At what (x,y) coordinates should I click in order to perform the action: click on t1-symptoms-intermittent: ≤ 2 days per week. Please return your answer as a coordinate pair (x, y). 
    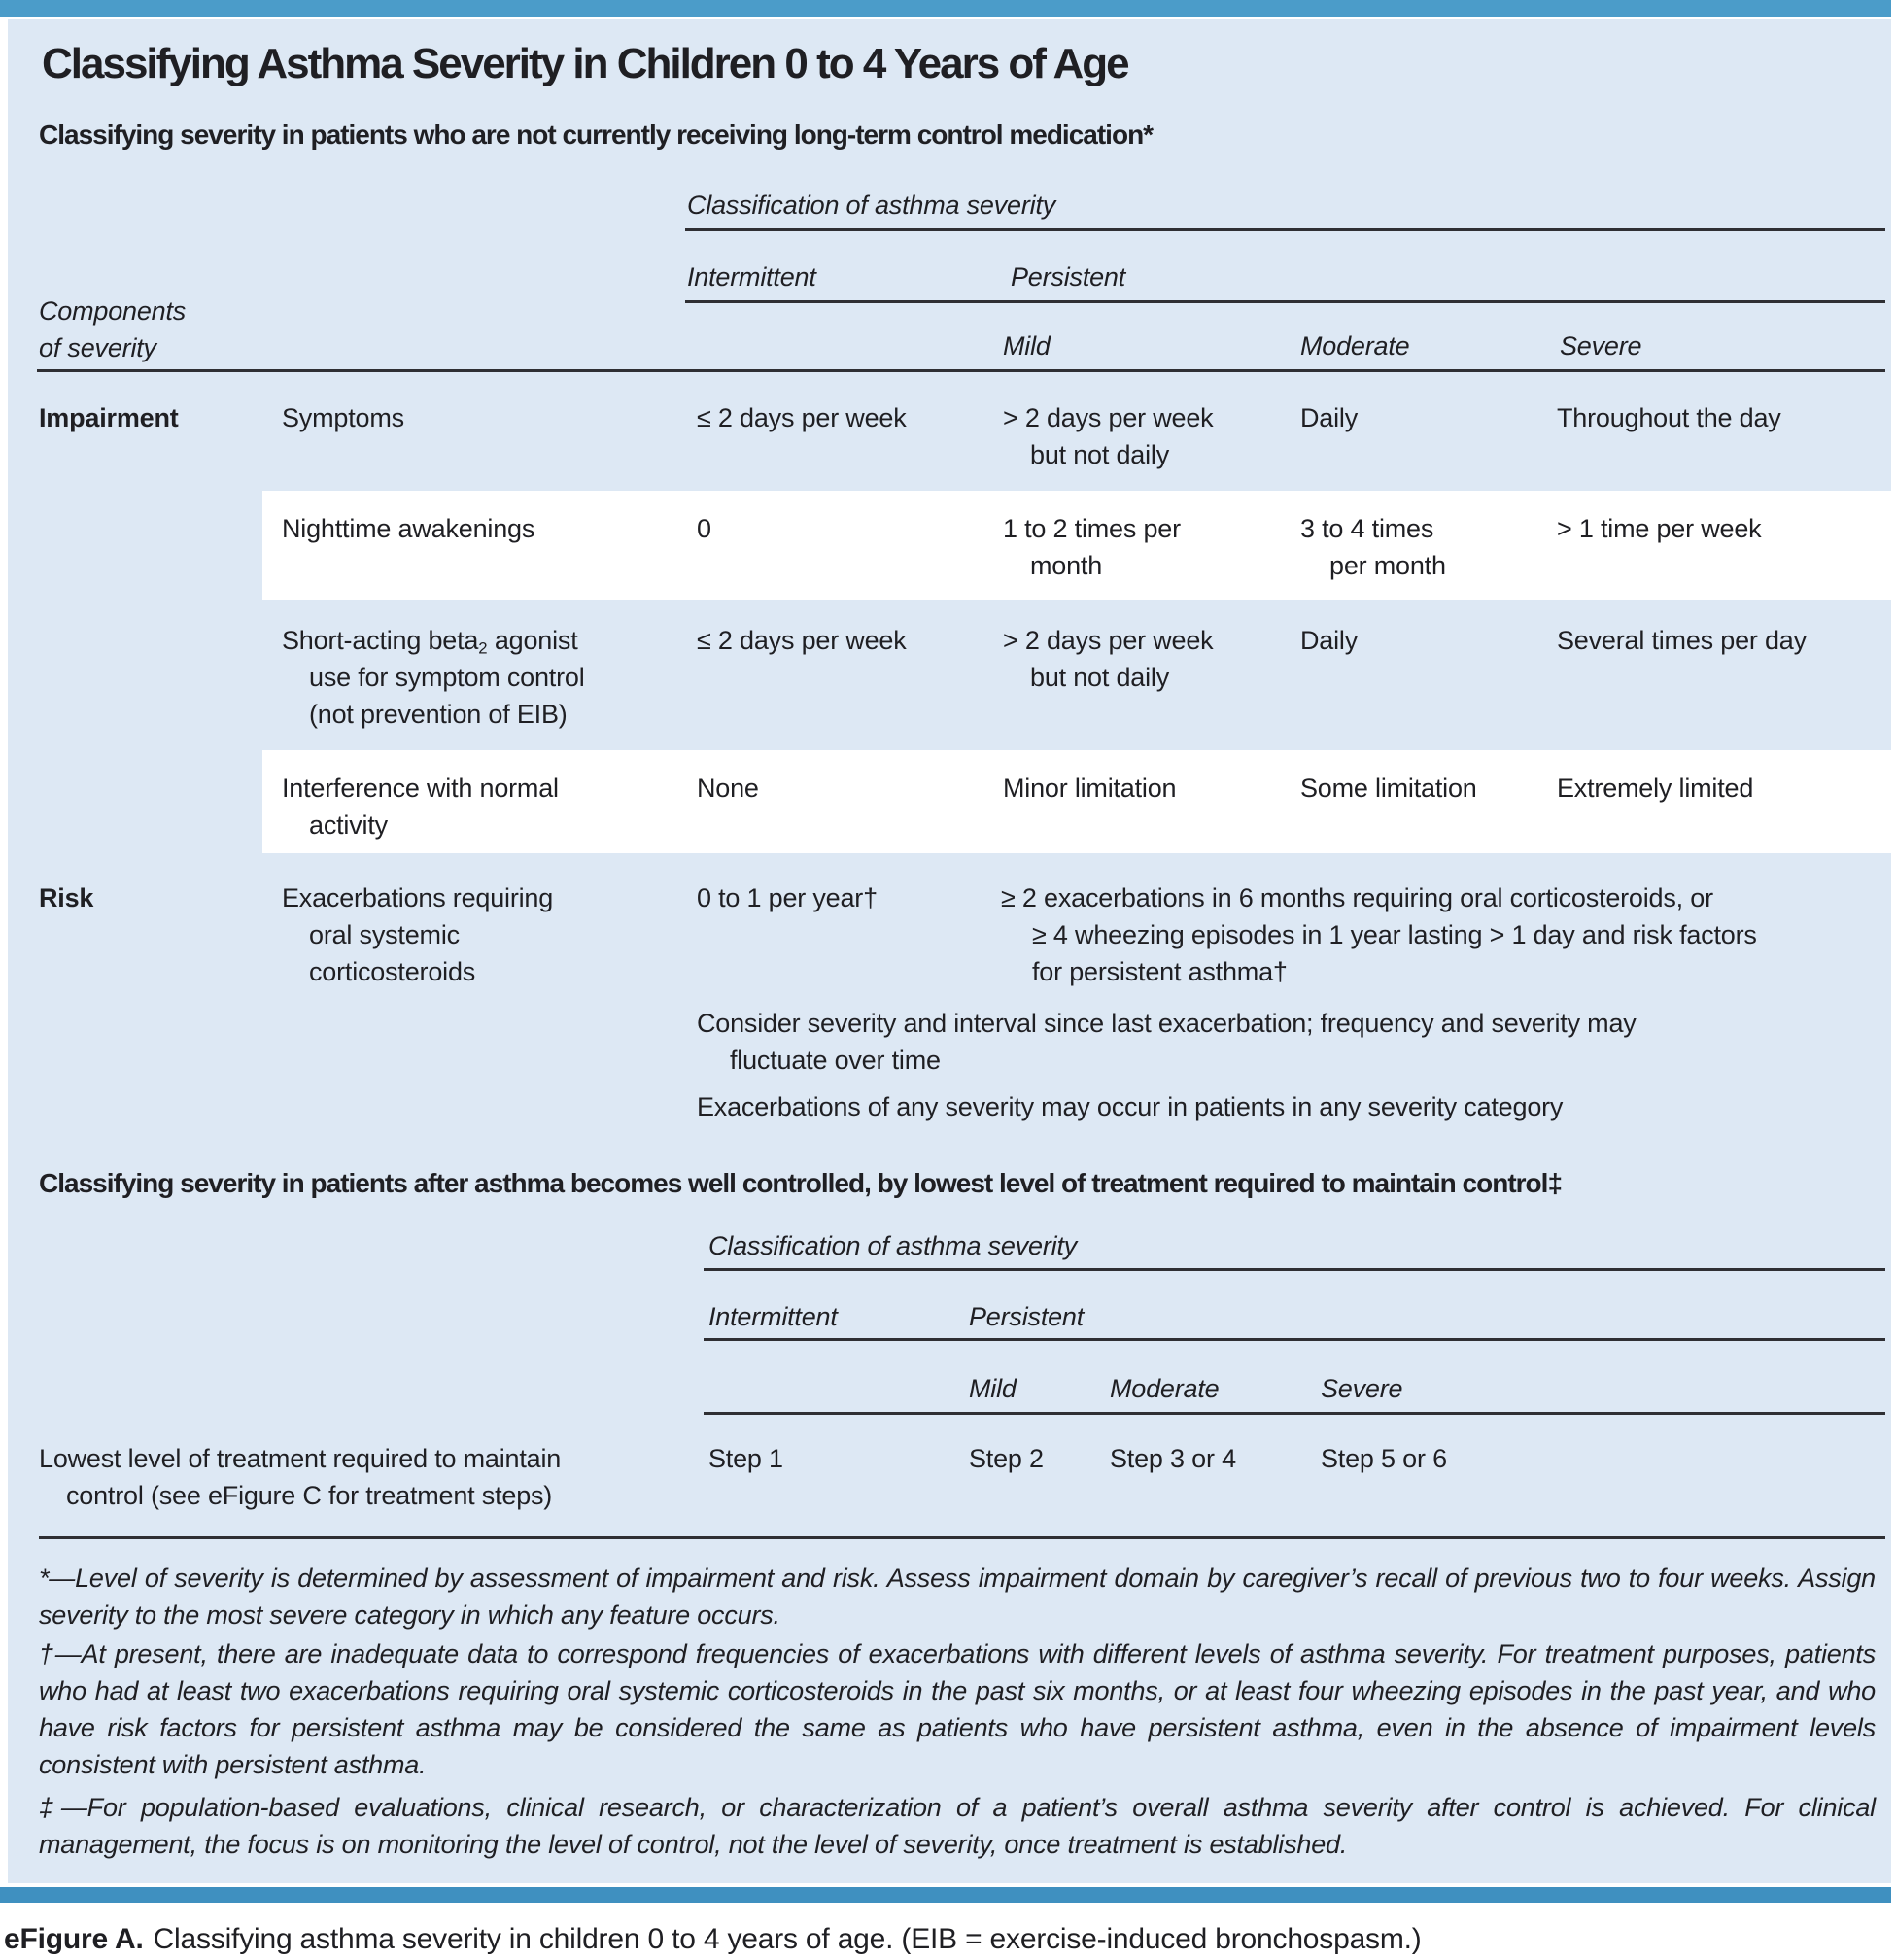
    Looking at the image, I should click on (802, 417).